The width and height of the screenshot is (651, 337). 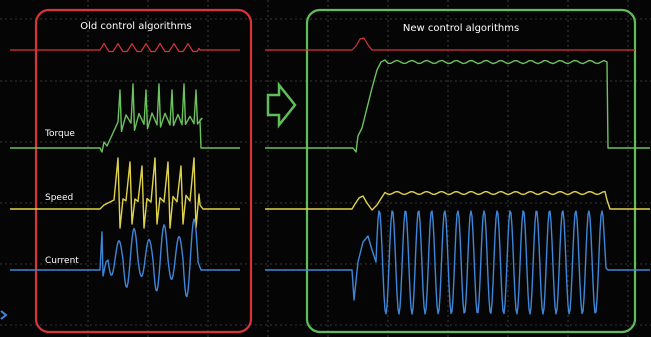 What do you see at coordinates (59, 134) in the screenshot?
I see `label-torque: Torque` at bounding box center [59, 134].